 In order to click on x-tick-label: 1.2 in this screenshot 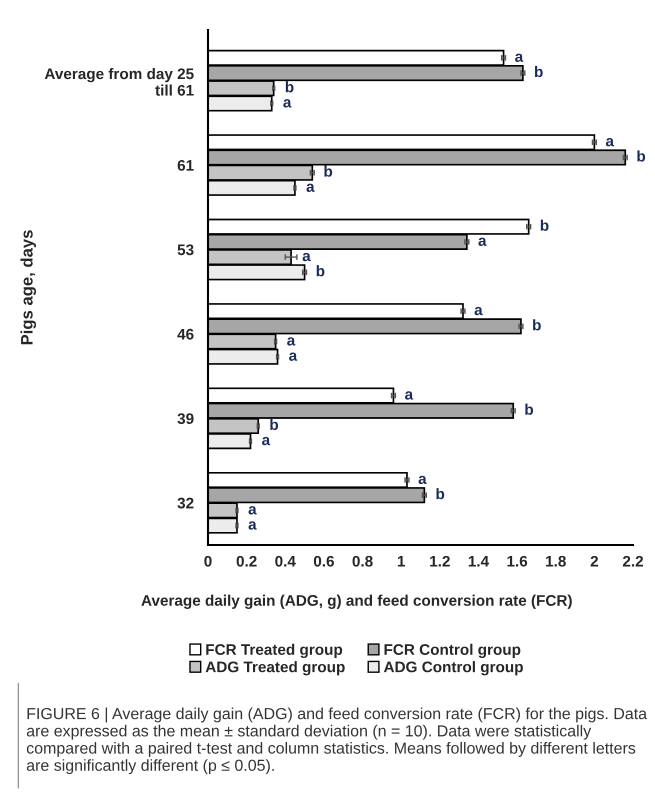, I will do `click(440, 561)`.